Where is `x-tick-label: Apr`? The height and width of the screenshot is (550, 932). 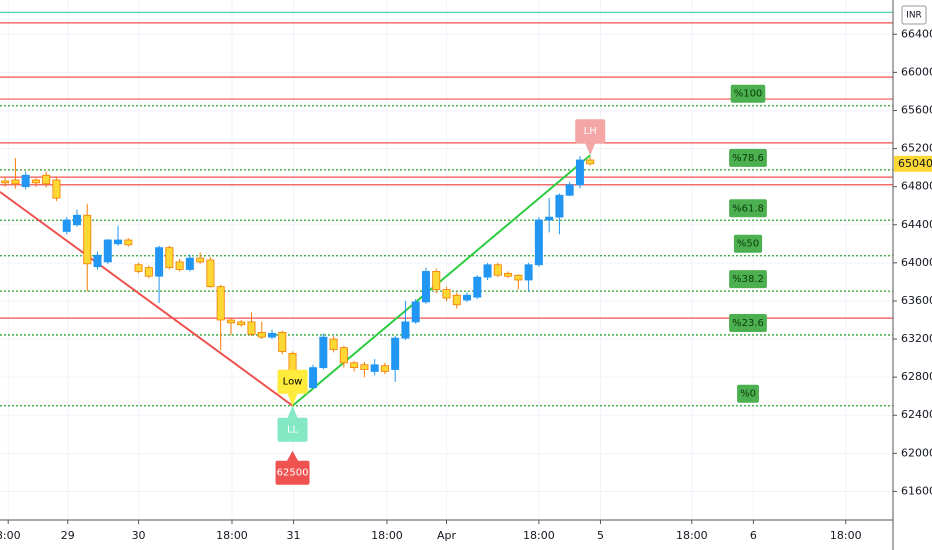
x-tick-label: Apr is located at coordinates (447, 535).